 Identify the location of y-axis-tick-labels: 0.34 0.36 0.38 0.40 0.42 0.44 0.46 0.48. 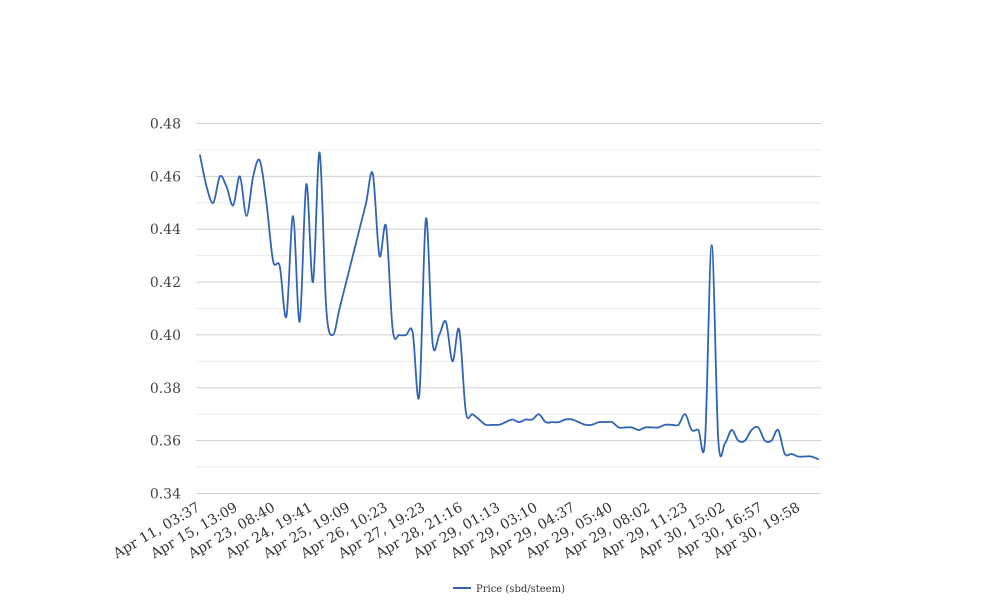
(165, 310).